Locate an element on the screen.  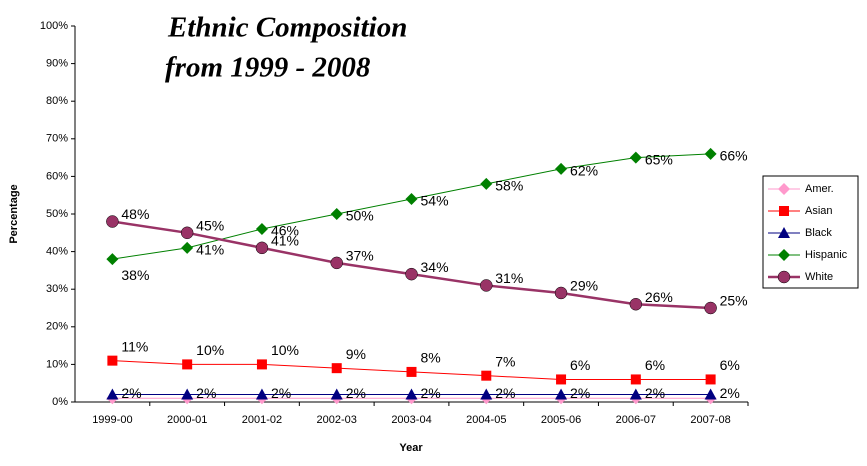
x-tick-label: 2005-06 is located at coordinates (561, 420).